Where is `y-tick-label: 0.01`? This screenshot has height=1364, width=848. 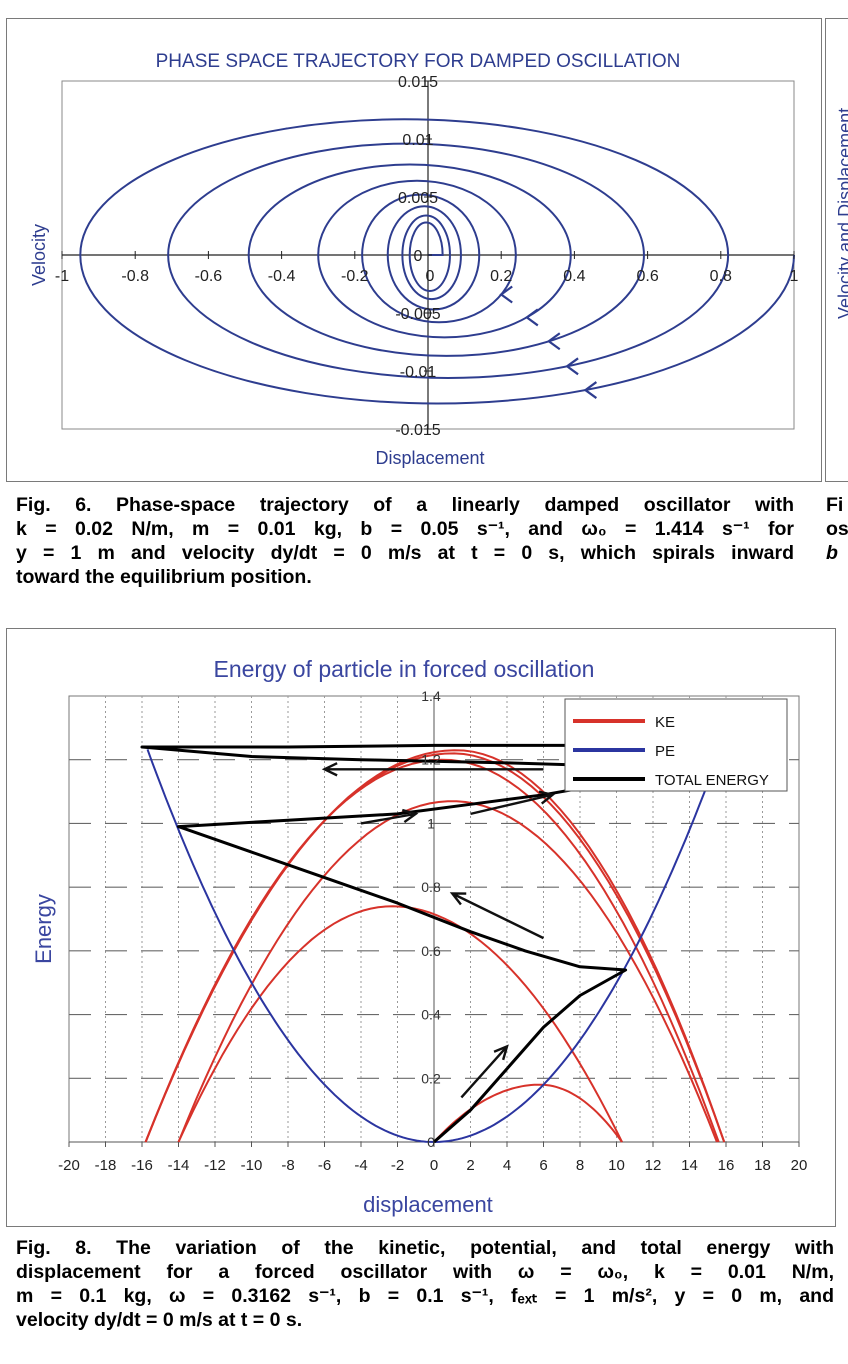 y-tick-label: 0.01 is located at coordinates (417, 140).